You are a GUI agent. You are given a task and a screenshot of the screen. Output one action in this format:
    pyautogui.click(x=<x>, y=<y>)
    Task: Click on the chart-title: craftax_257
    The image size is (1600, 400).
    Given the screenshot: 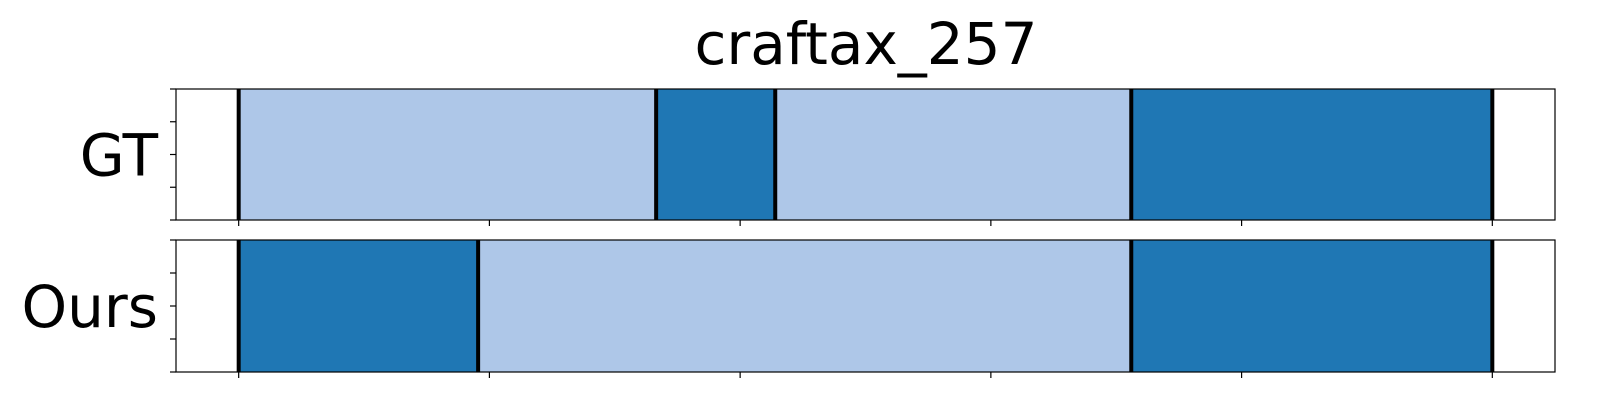 What is the action you would take?
    pyautogui.click(x=866, y=44)
    